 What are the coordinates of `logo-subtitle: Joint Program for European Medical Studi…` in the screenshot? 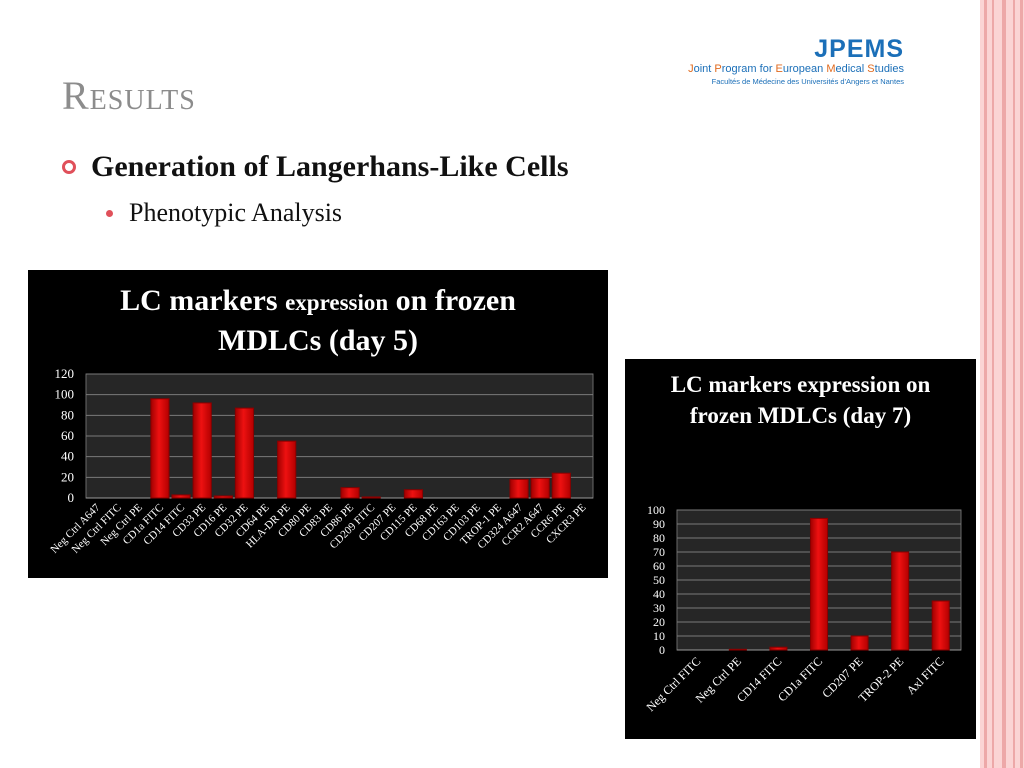 It's located at (796, 69).